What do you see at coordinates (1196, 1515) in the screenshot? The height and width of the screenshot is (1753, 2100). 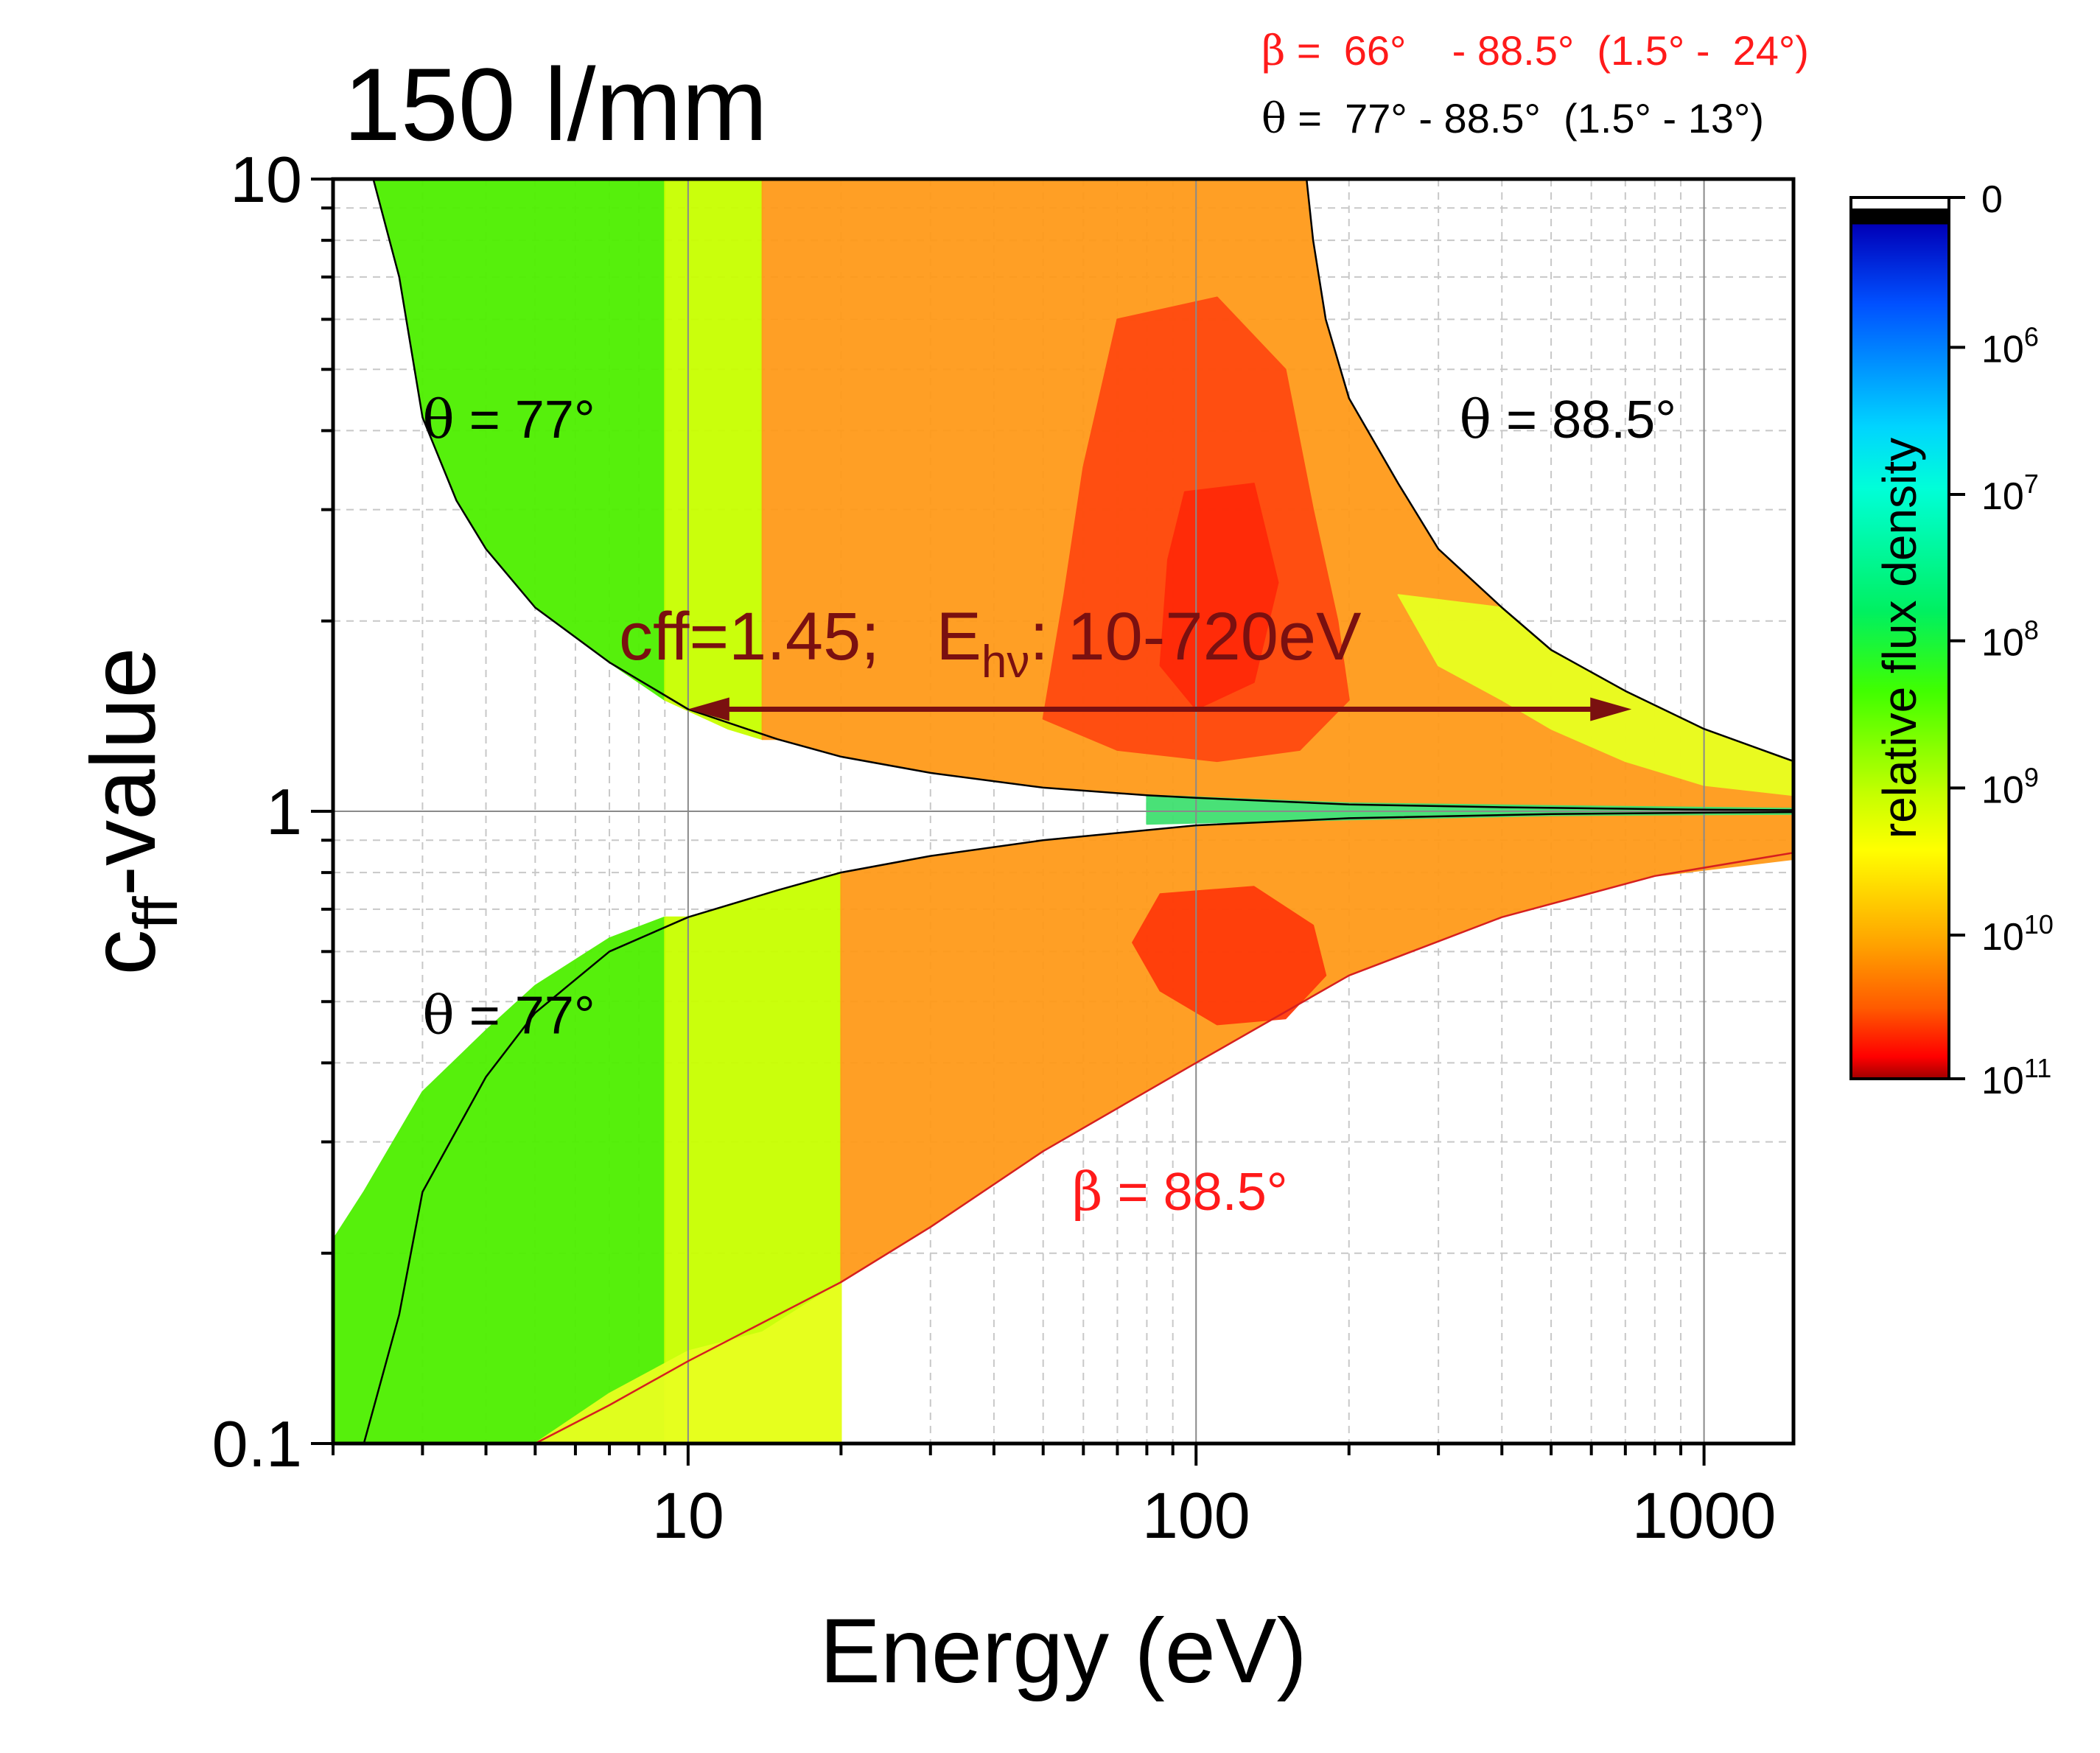 I see `x-tick-label: 100` at bounding box center [1196, 1515].